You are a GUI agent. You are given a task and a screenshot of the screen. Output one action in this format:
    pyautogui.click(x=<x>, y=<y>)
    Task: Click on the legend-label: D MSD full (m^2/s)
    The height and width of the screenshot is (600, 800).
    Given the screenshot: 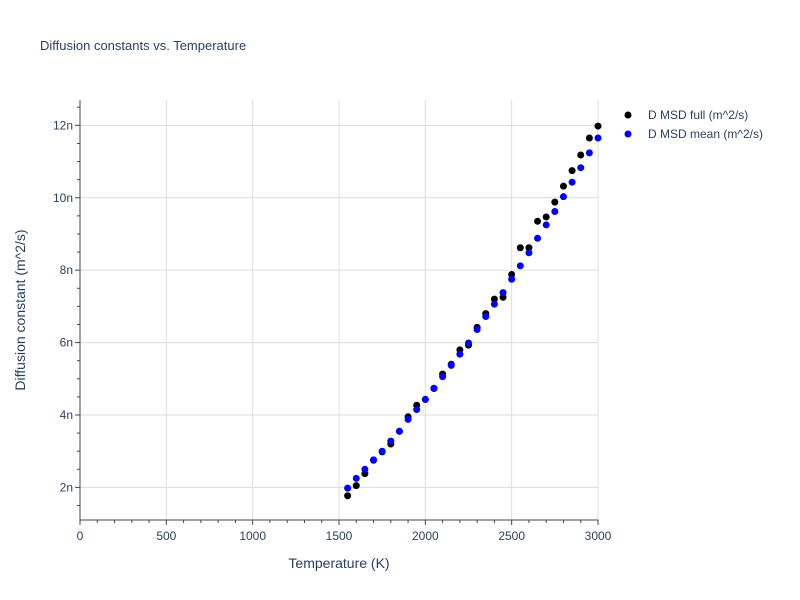 What is the action you would take?
    pyautogui.click(x=698, y=115)
    